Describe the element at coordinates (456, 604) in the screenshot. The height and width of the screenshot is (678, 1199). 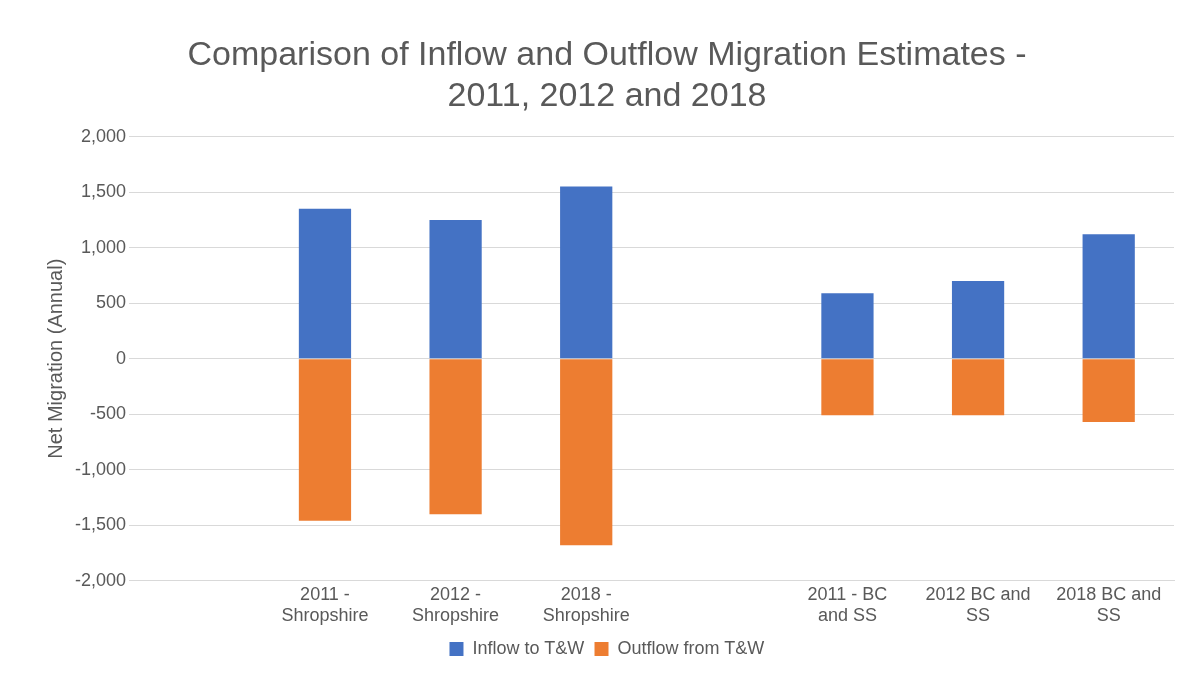
I see `x-tick-label: 2012 - Shropshire` at that location.